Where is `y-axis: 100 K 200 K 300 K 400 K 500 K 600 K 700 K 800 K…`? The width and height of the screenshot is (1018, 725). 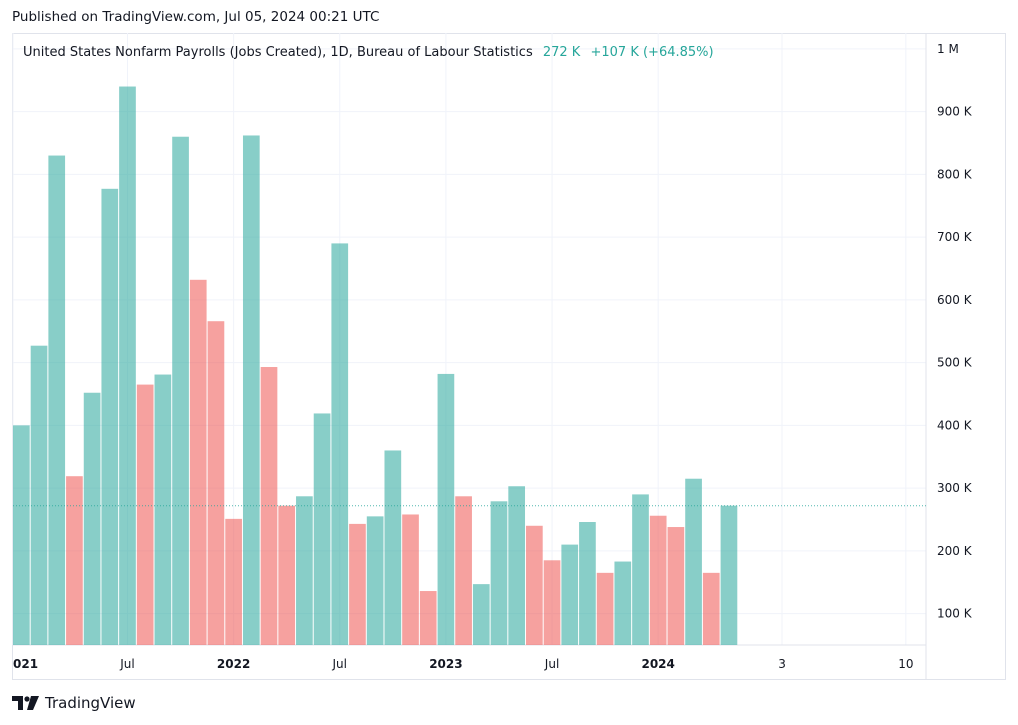
y-axis: 100 K 200 K 300 K 400 K 500 K 600 K 700 K 800 K… is located at coordinates (955, 331).